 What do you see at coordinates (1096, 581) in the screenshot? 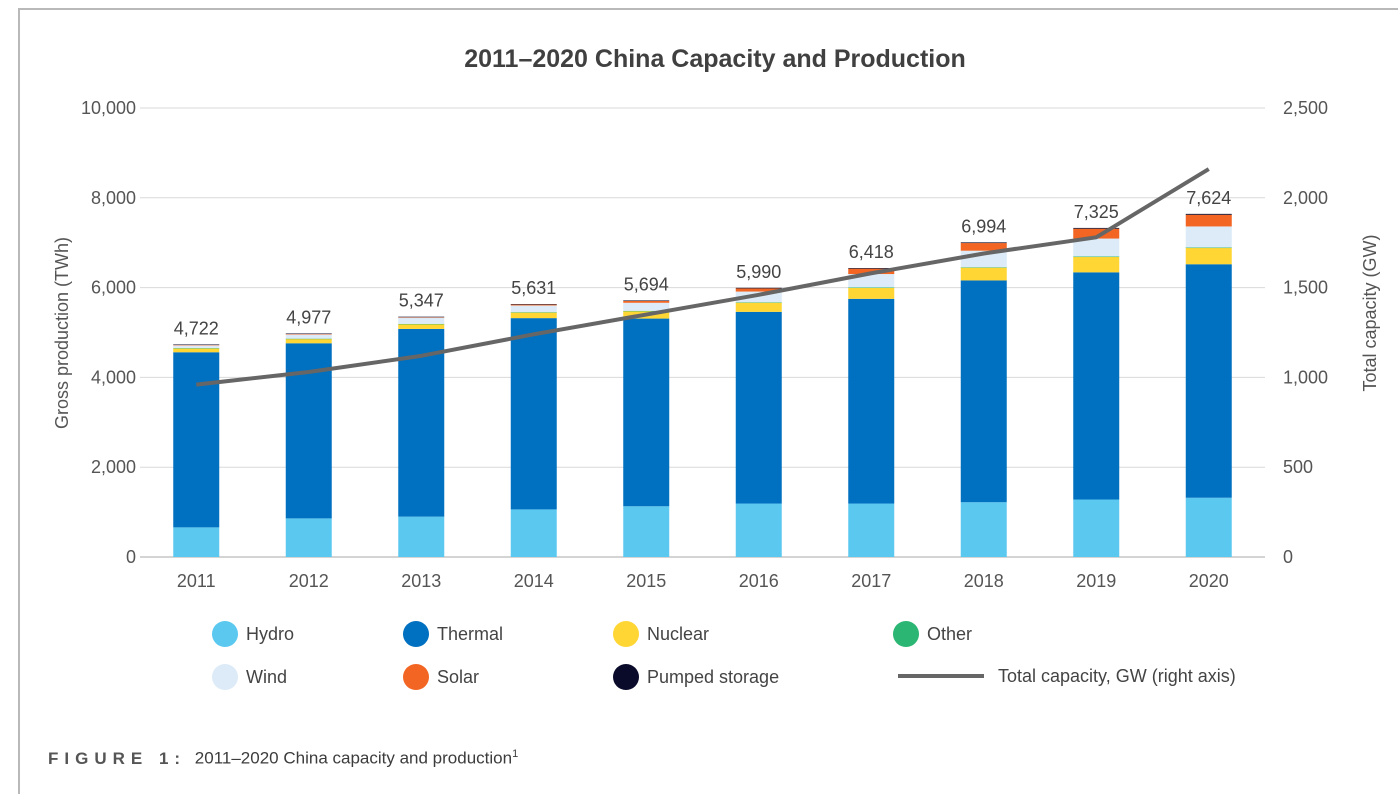
I see `x-tick-label: 2019` at bounding box center [1096, 581].